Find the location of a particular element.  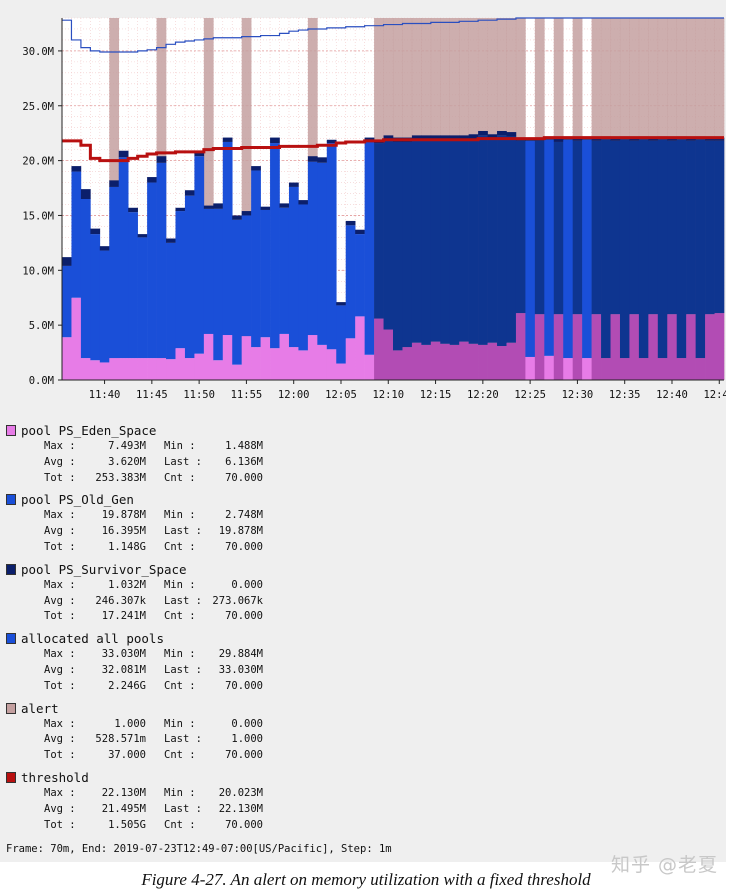

stat-cell: 0.000 is located at coordinates (247, 584).